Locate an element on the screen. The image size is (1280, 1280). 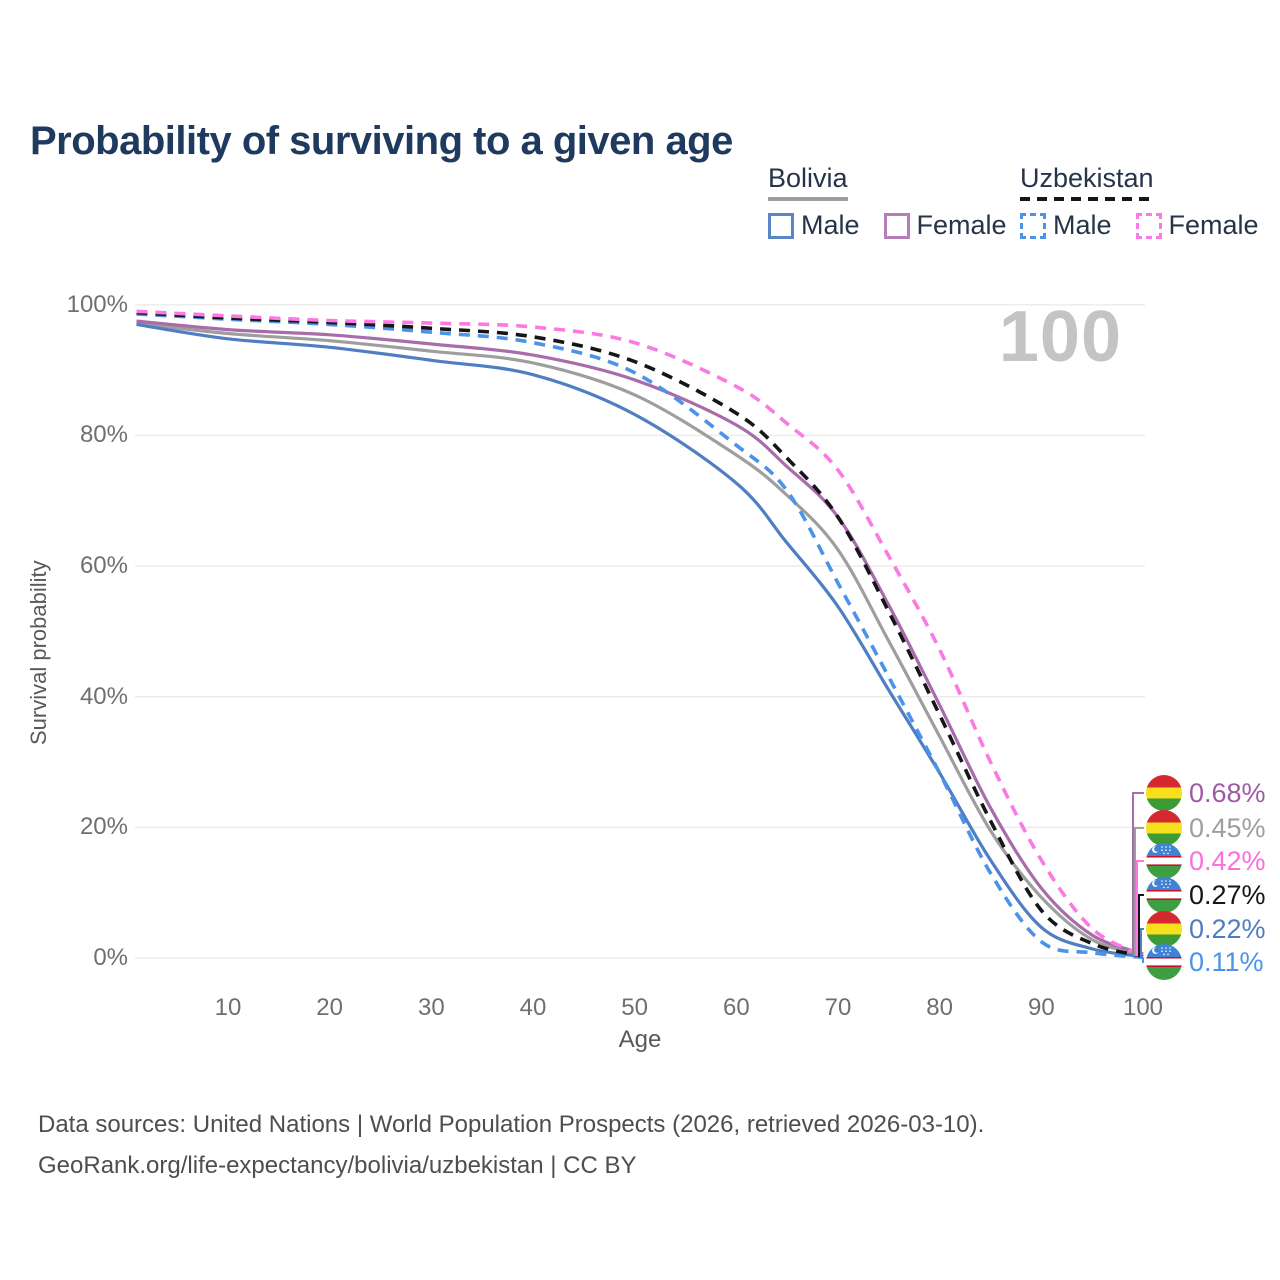
legend-item-bolivia-male: Male is located at coordinates (814, 225).